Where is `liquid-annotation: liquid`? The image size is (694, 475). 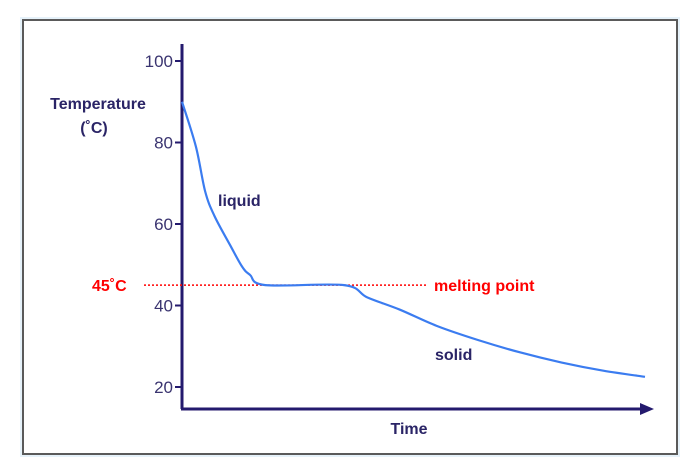 liquid-annotation: liquid is located at coordinates (239, 201).